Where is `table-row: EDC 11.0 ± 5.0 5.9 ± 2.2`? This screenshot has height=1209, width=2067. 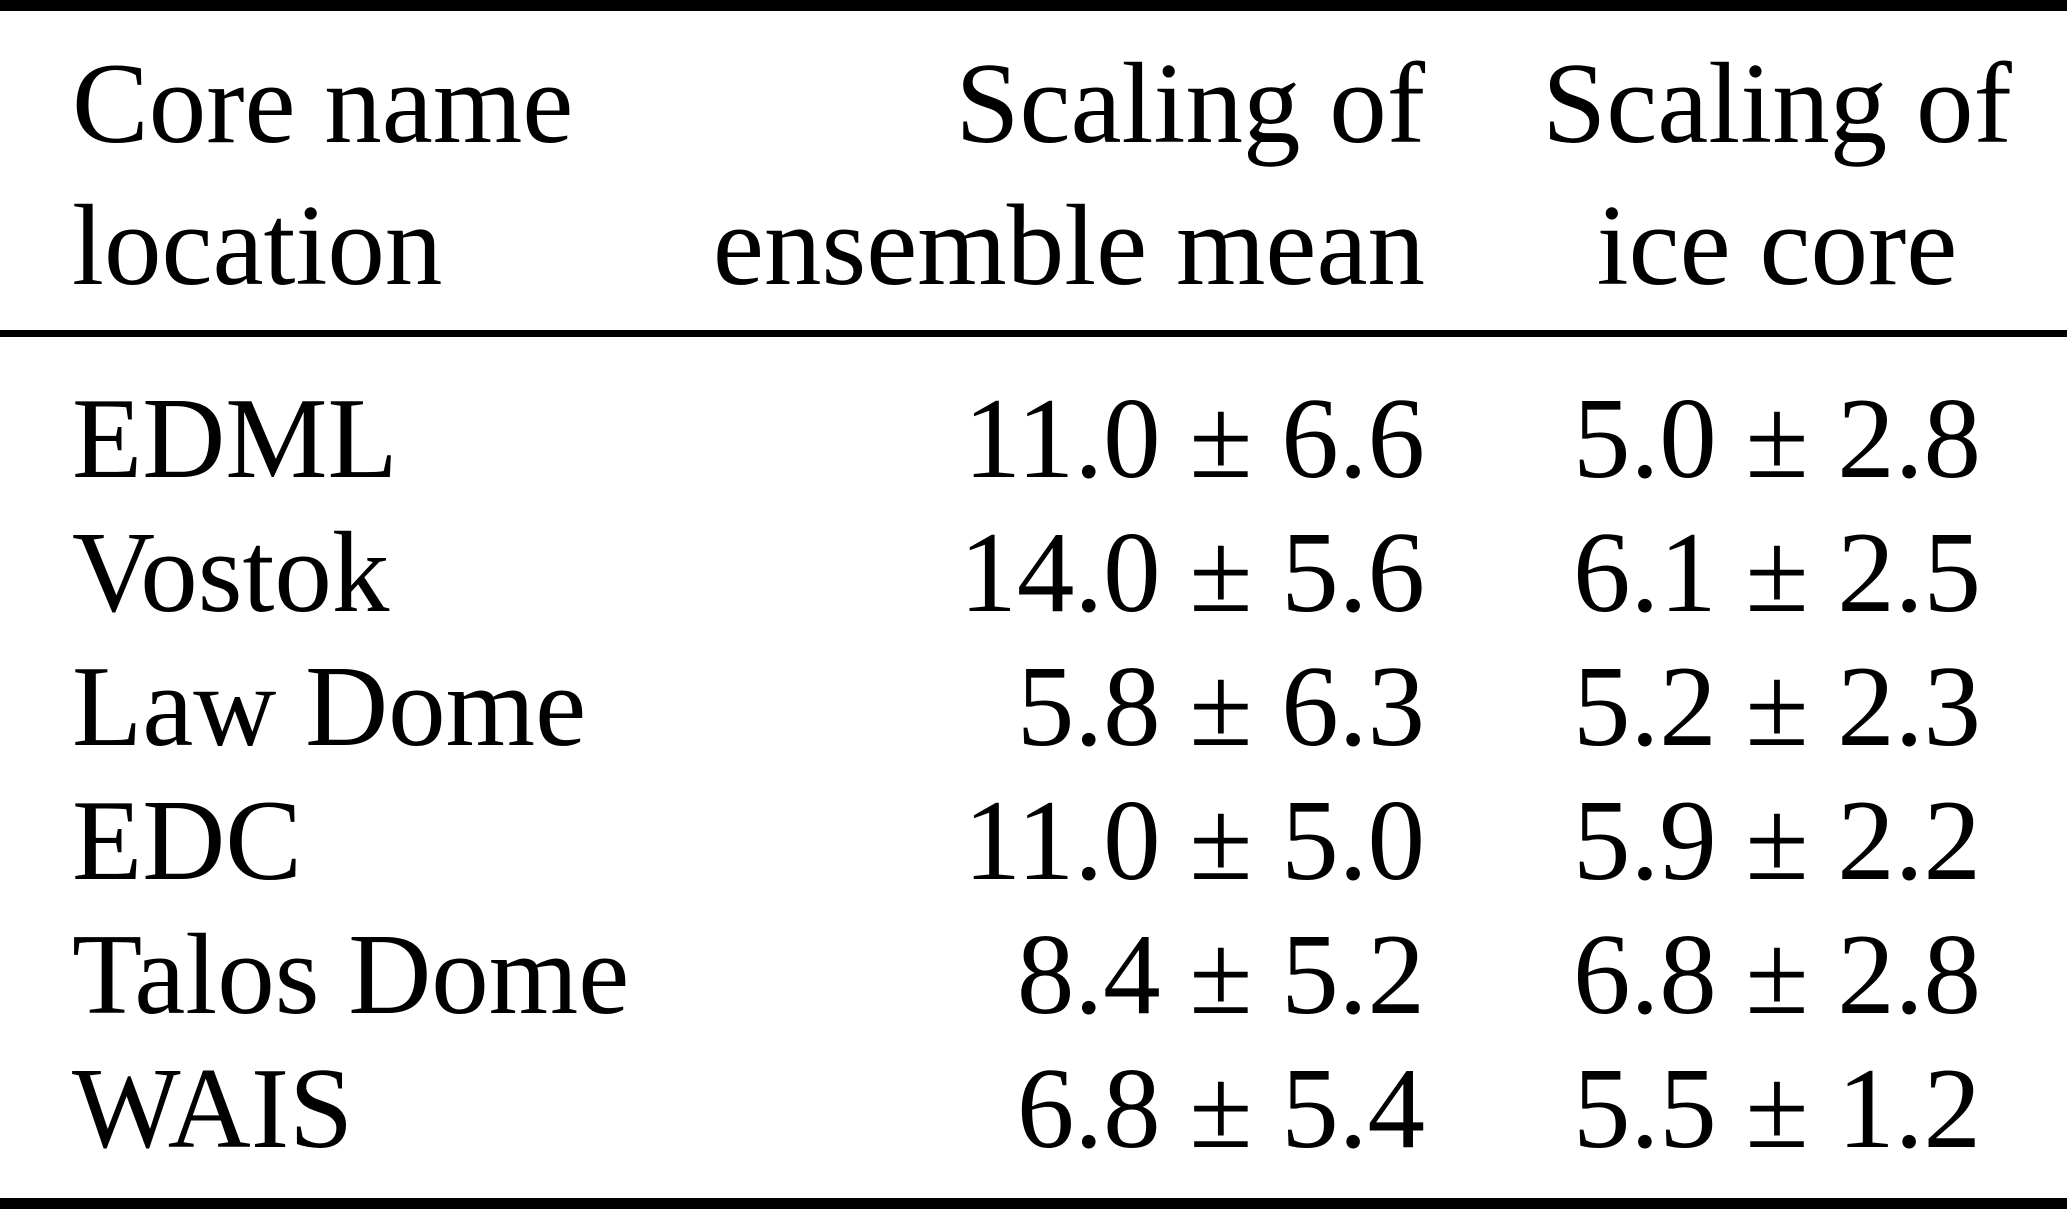
table-row: EDC 11.0 ± 5.0 5.9 ± 2.2 is located at coordinates (1033, 841).